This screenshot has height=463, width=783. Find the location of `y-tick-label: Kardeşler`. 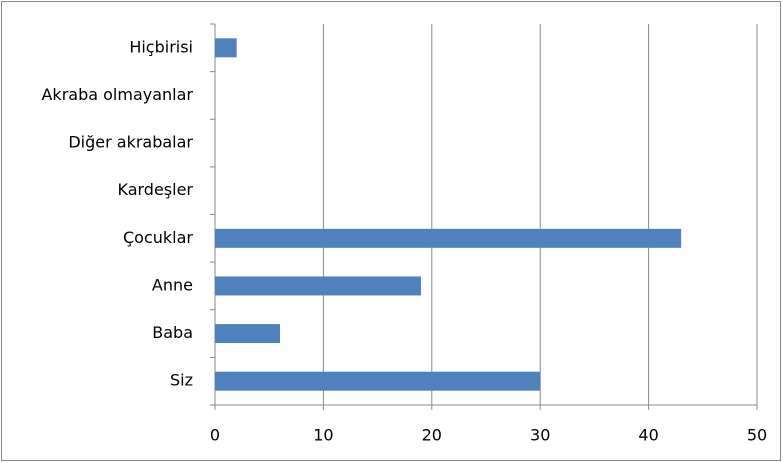

y-tick-label: Kardeşler is located at coordinates (155, 189).